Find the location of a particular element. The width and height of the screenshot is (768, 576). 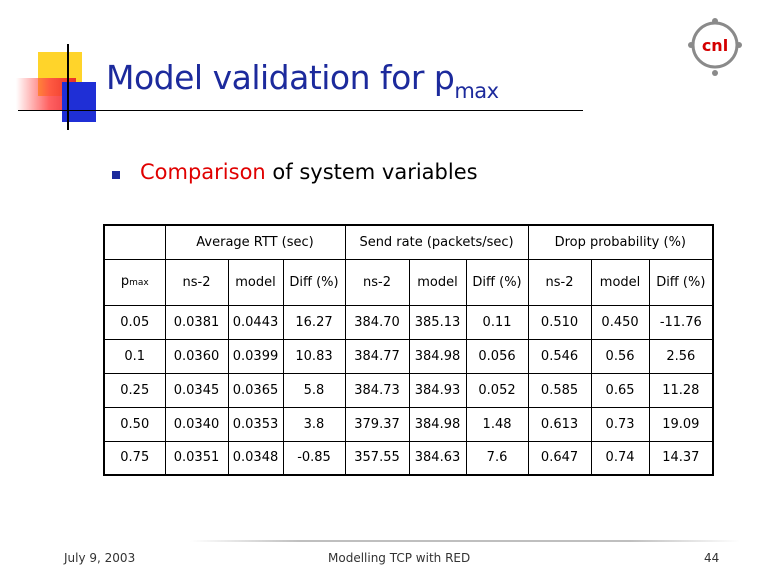

table-cell: 384.93 is located at coordinates (437, 390).